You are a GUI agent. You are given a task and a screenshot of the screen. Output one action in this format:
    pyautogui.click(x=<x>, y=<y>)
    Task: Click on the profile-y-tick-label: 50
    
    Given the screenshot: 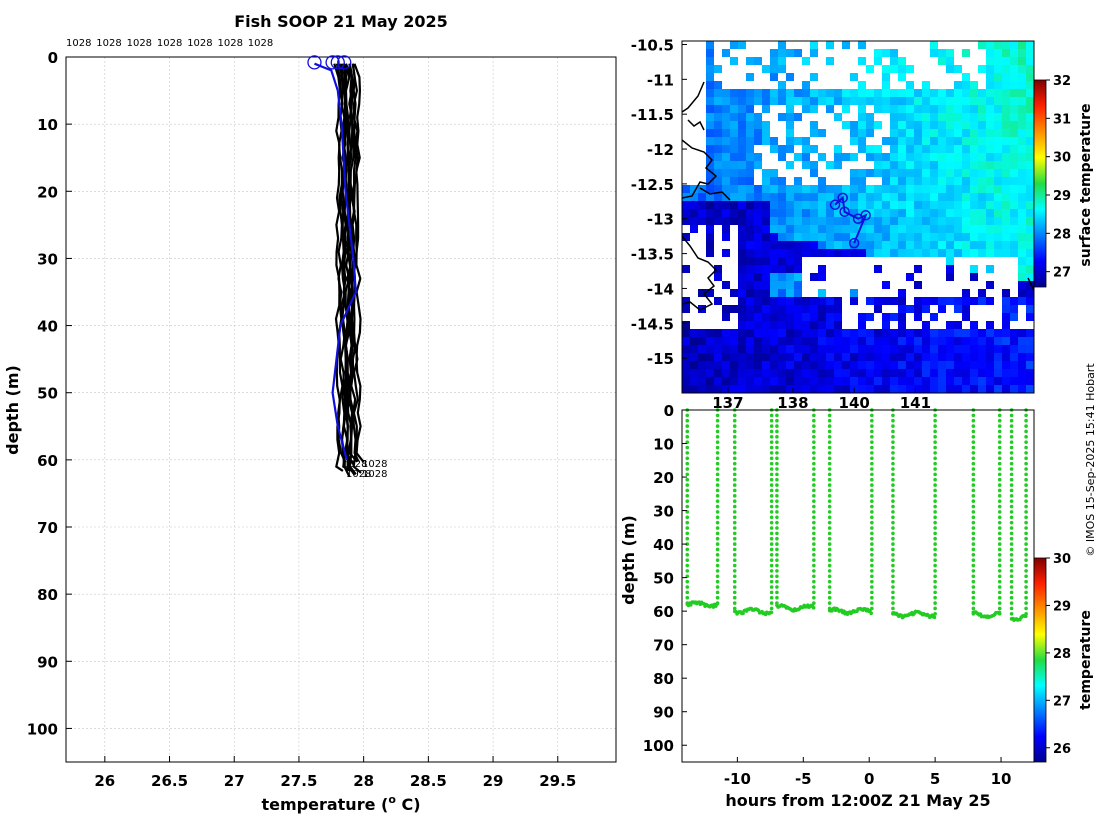 What is the action you would take?
    pyautogui.click(x=47, y=394)
    